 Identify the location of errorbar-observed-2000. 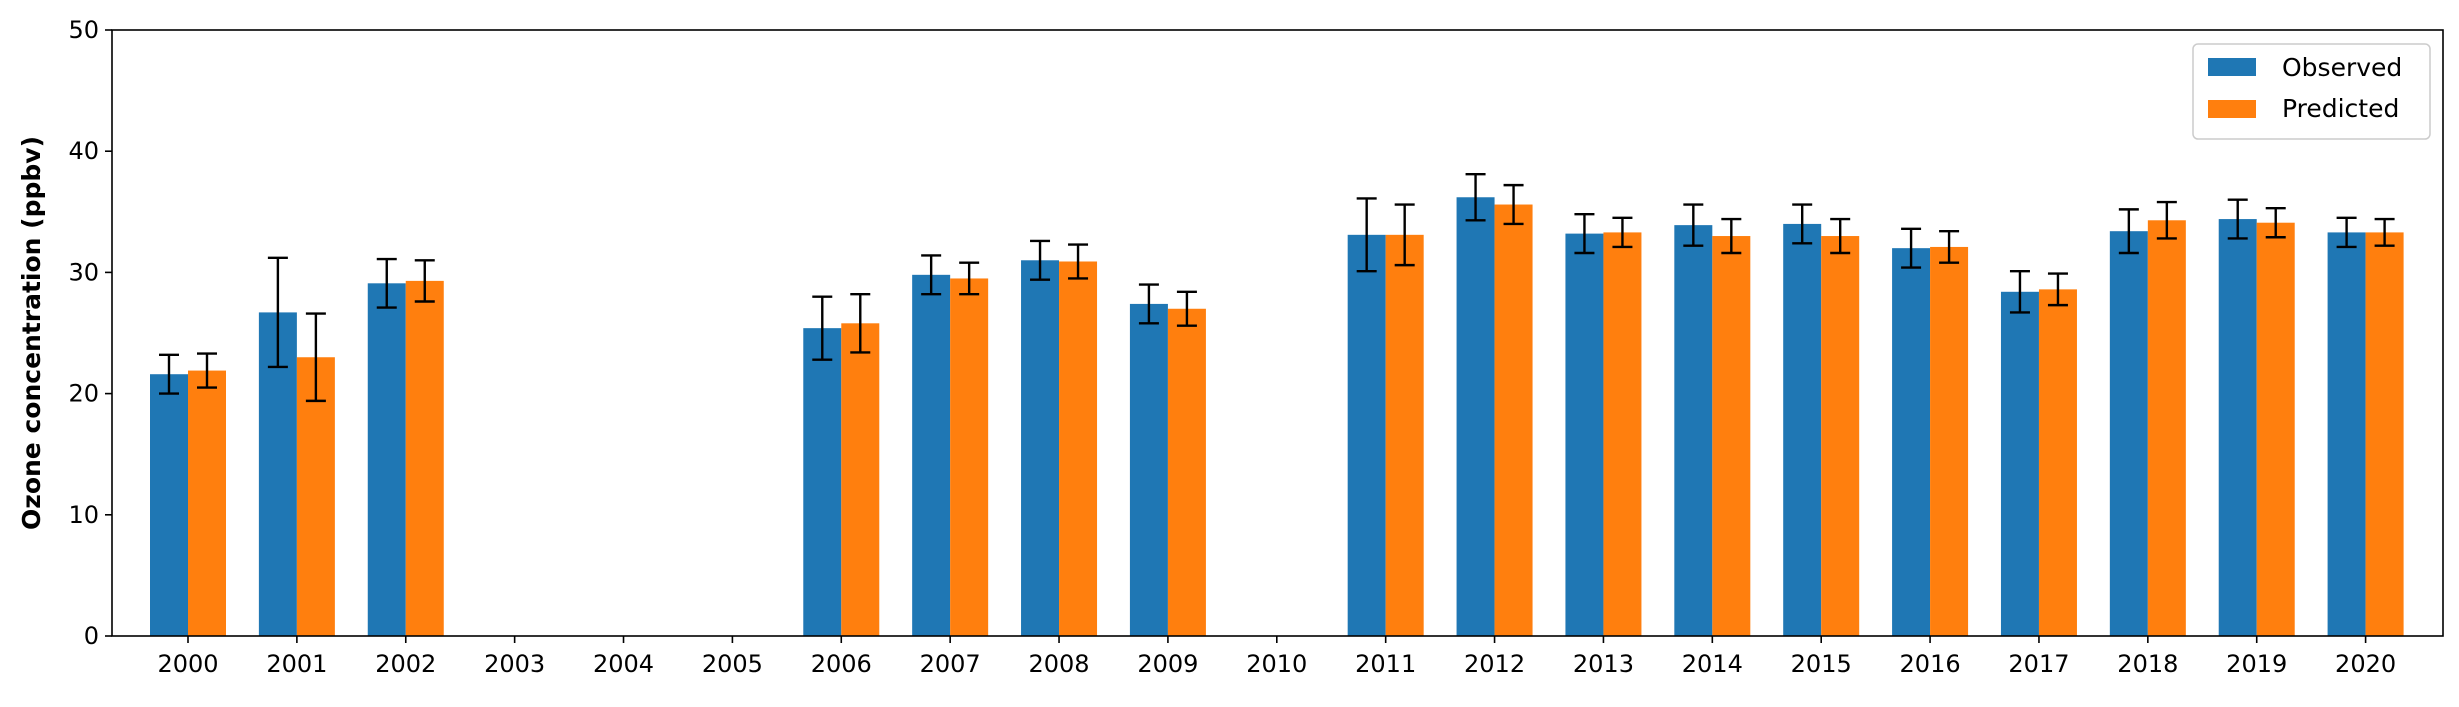
(169, 374).